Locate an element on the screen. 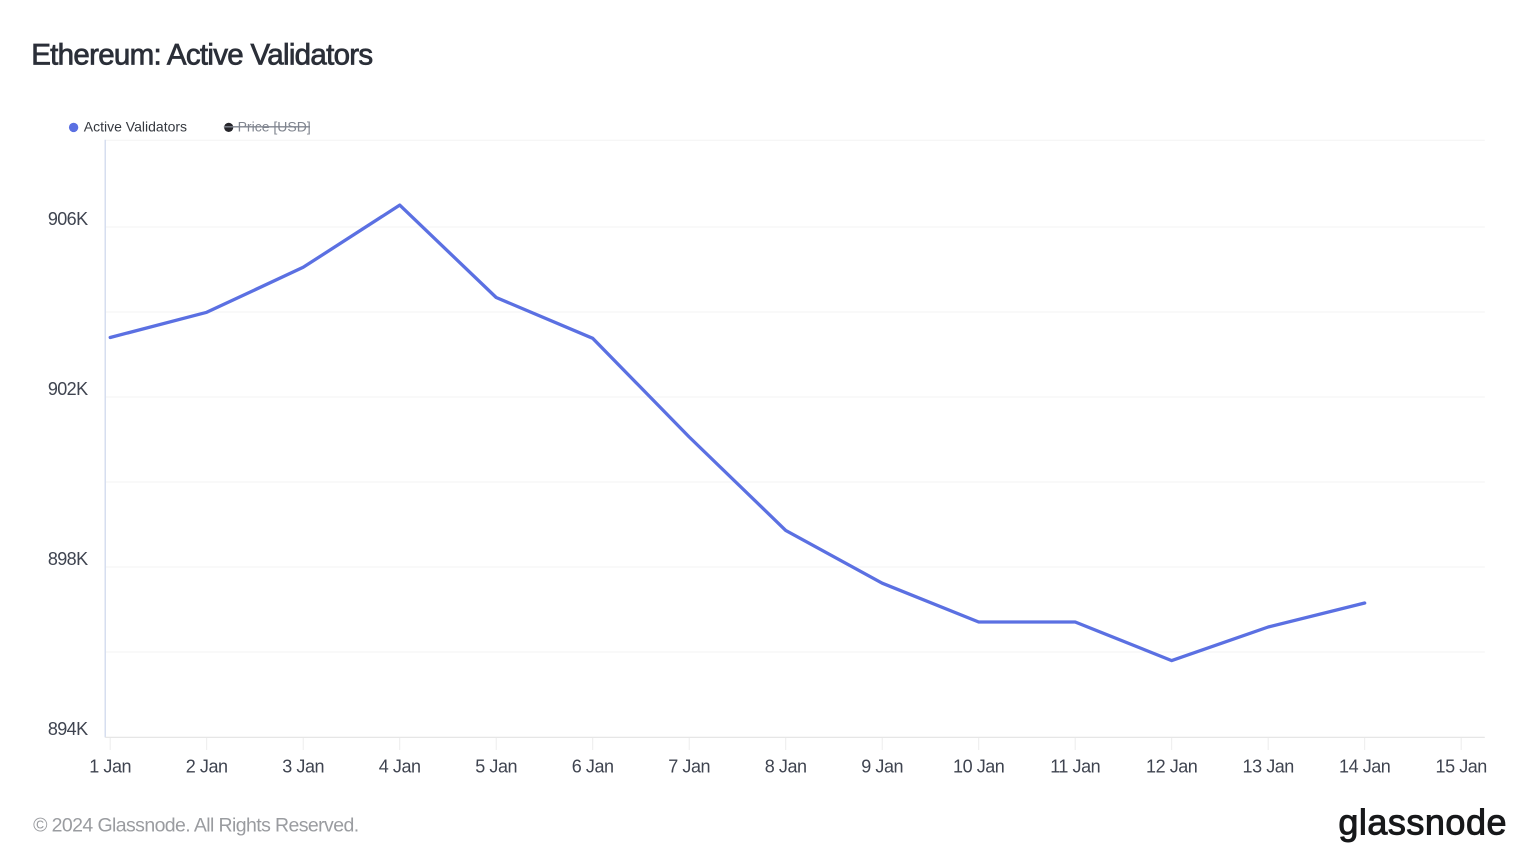  svg-text: 906K is located at coordinates (68, 219).